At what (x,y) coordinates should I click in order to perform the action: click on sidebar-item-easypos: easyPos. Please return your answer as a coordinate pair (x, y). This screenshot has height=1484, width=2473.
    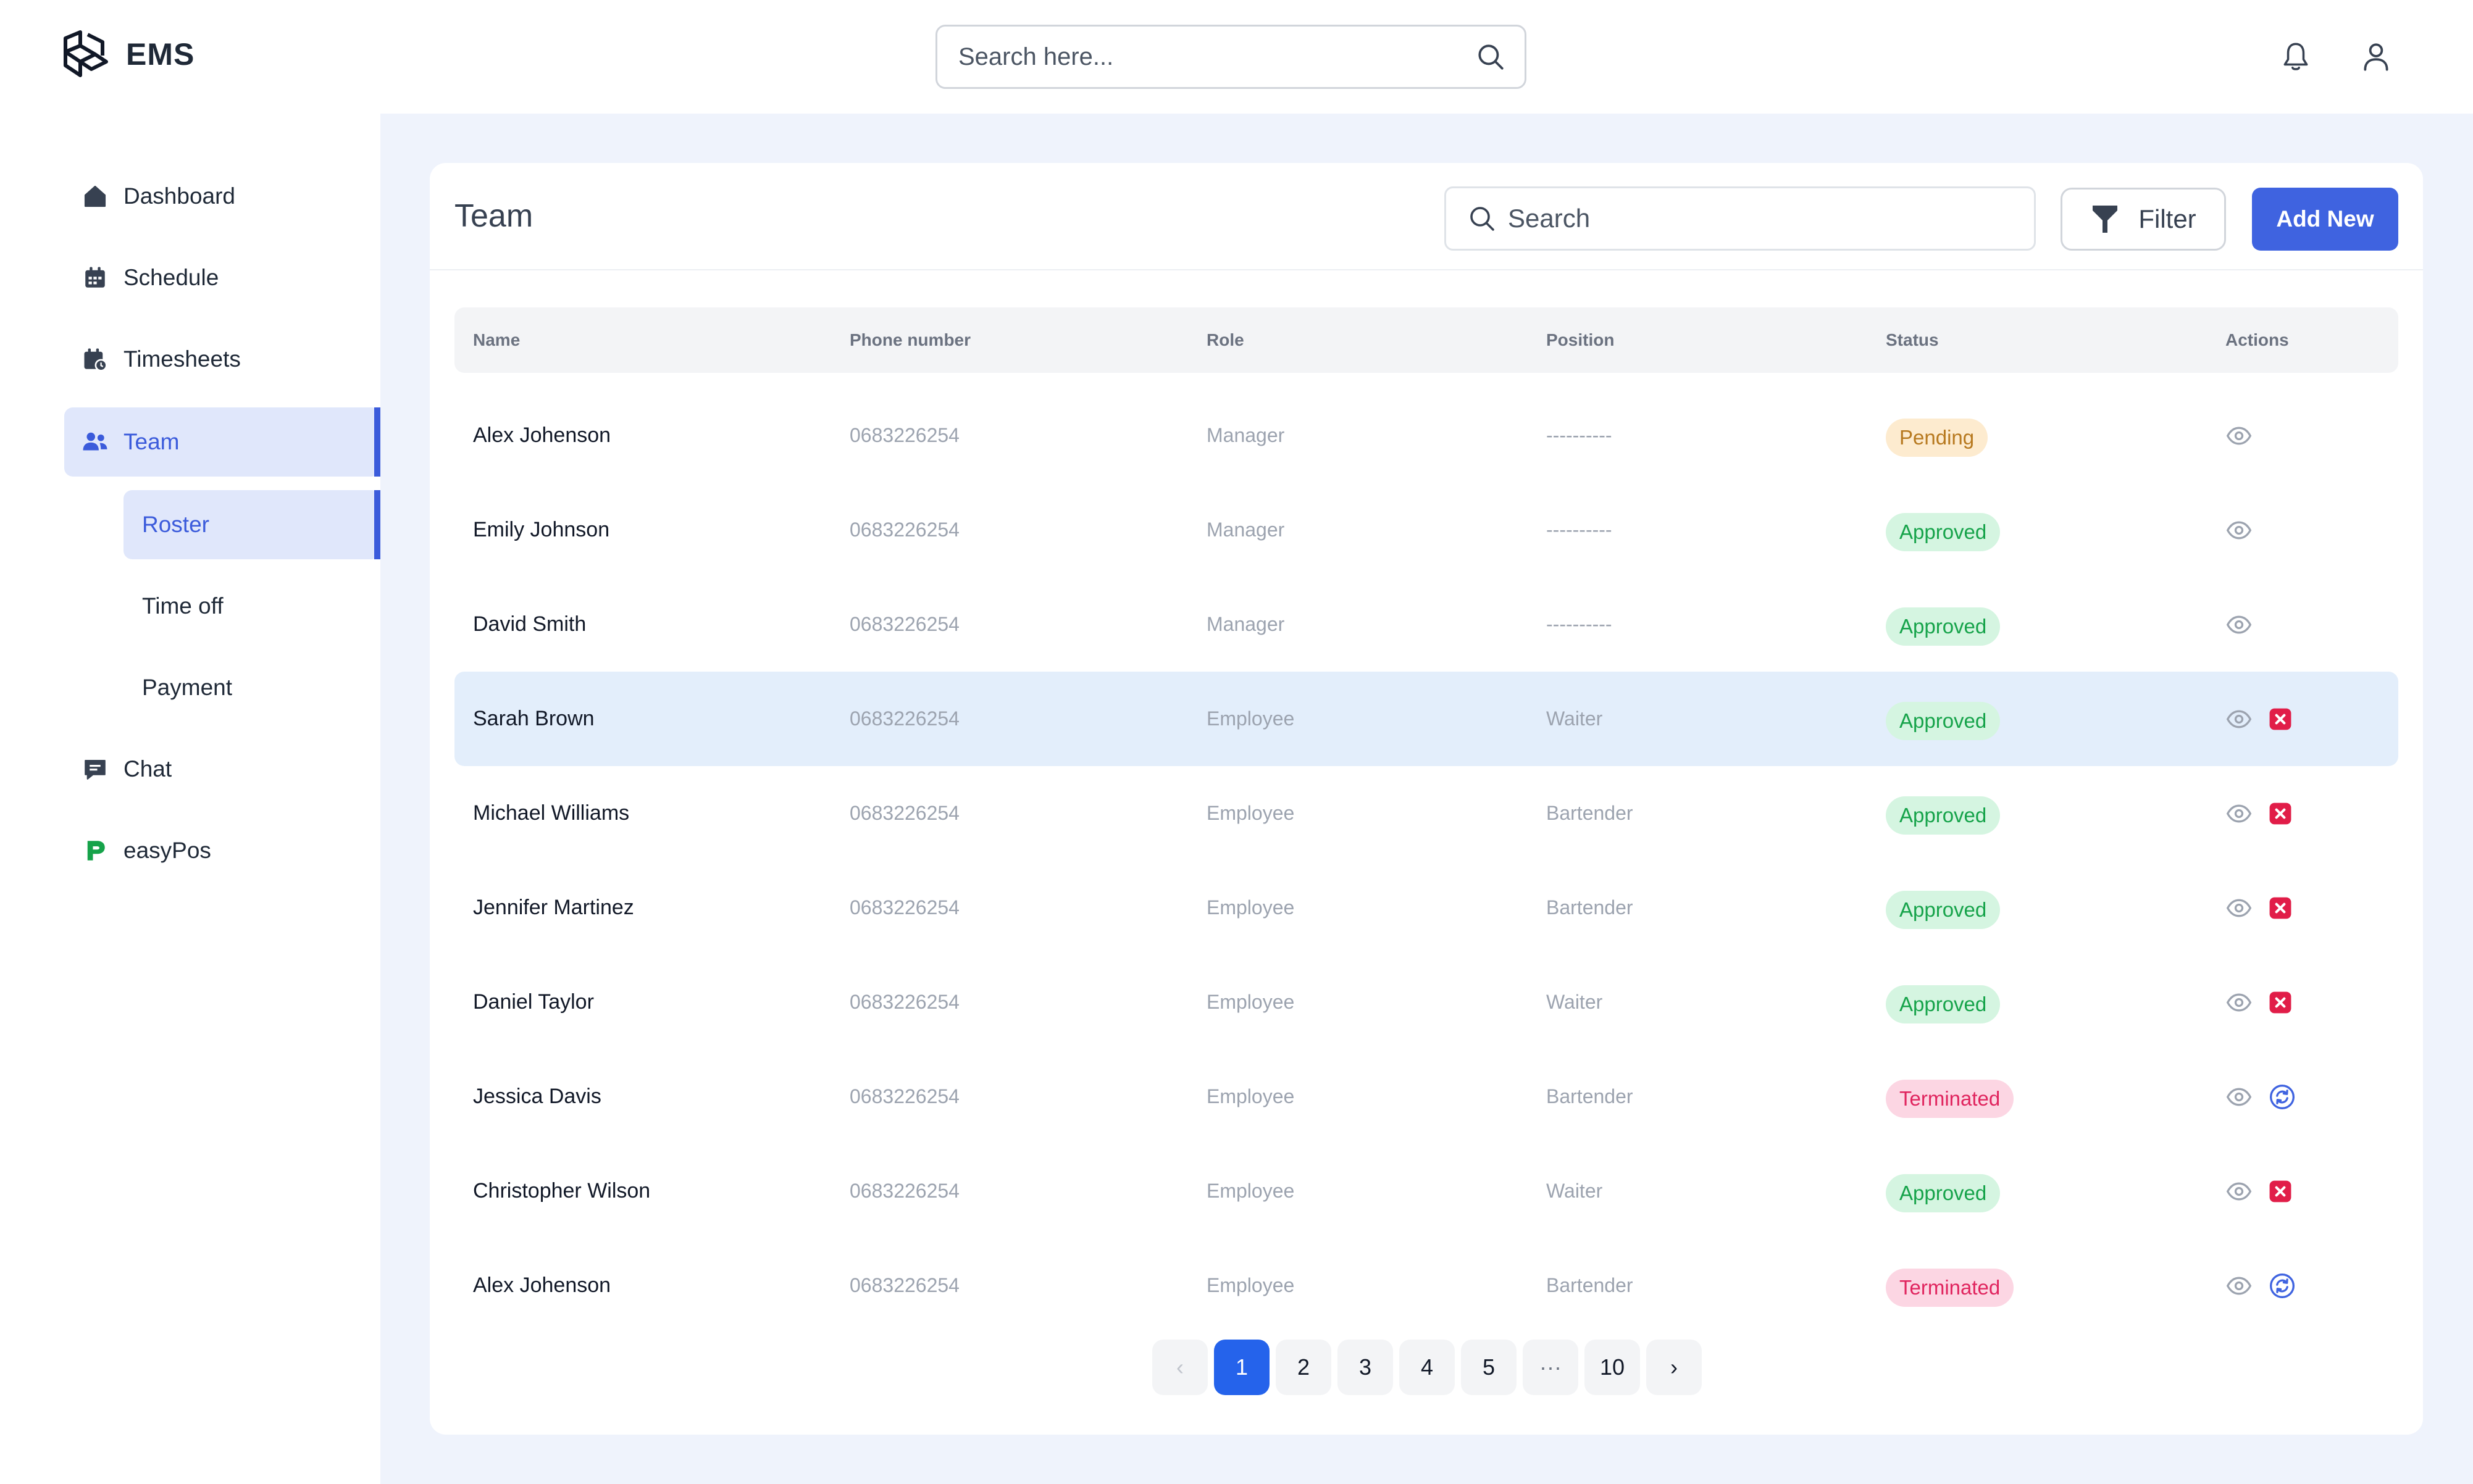
    Looking at the image, I should click on (187, 850).